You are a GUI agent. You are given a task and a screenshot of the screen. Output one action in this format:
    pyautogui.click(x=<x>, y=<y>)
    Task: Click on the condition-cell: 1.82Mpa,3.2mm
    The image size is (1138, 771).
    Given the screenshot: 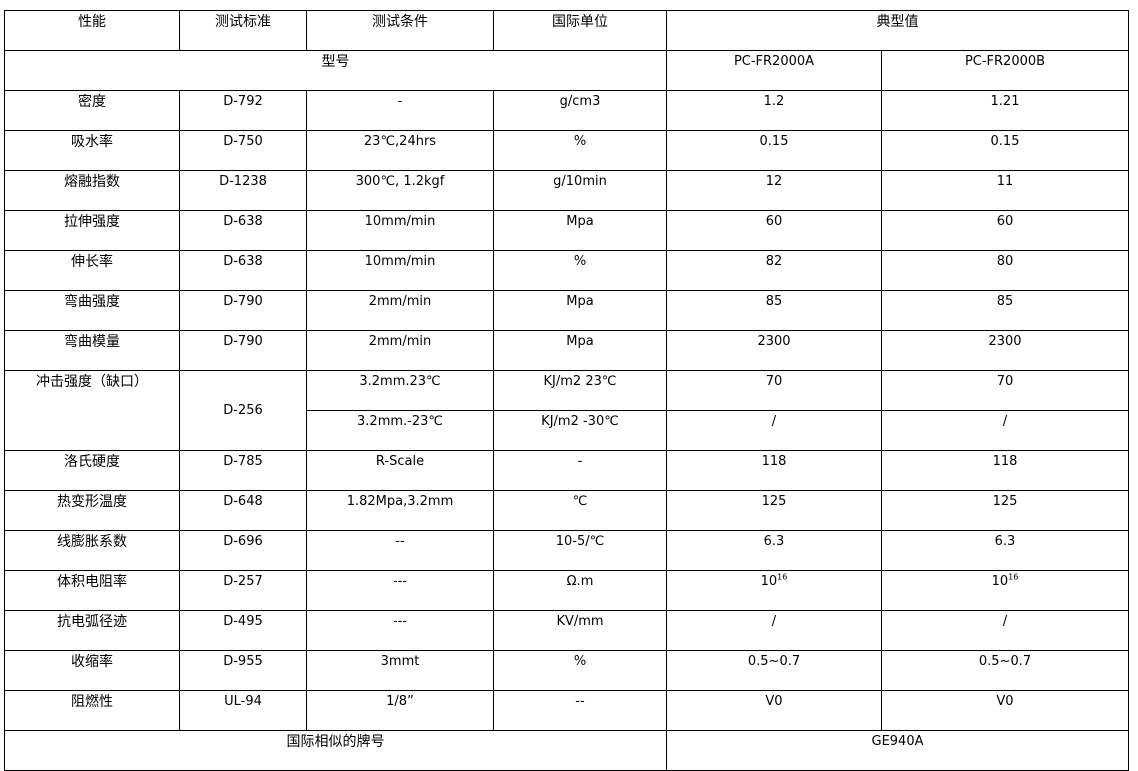 What is the action you would take?
    pyautogui.click(x=400, y=510)
    